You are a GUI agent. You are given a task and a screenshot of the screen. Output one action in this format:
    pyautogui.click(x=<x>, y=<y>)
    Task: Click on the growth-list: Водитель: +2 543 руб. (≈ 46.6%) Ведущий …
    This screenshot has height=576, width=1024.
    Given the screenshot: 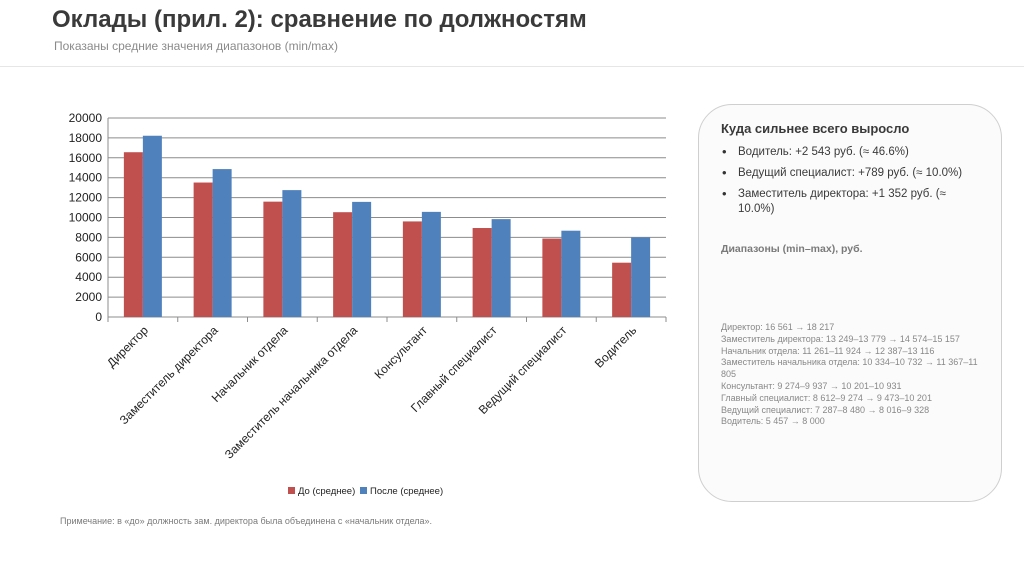 What is the action you would take?
    pyautogui.click(x=850, y=183)
    